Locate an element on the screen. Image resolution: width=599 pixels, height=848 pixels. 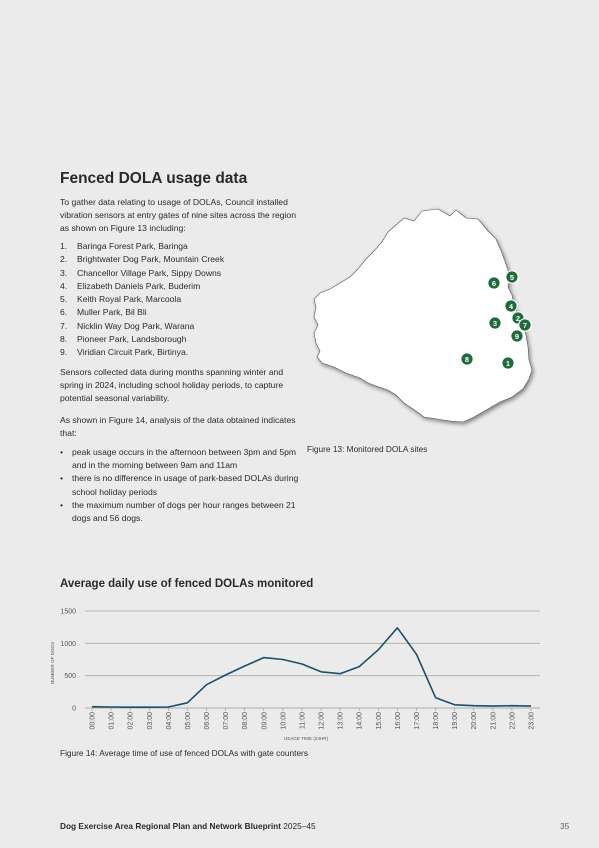
marker-label: 8 is located at coordinates (467, 359).